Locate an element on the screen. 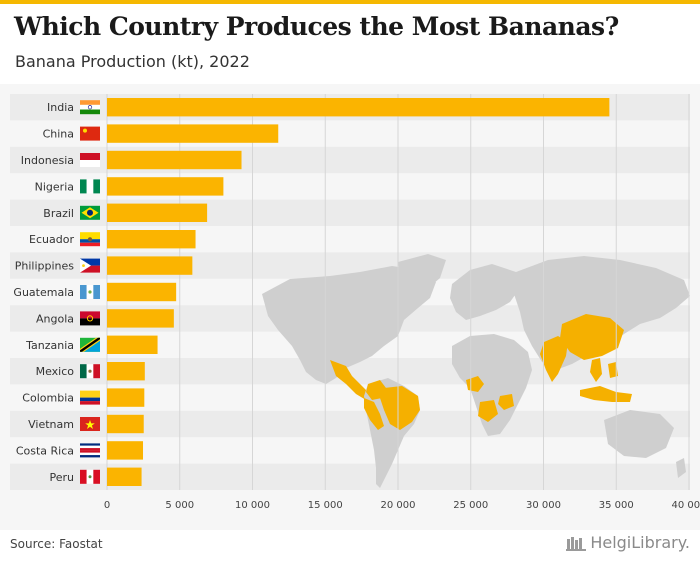  category-label: Indonesia is located at coordinates (47, 160).